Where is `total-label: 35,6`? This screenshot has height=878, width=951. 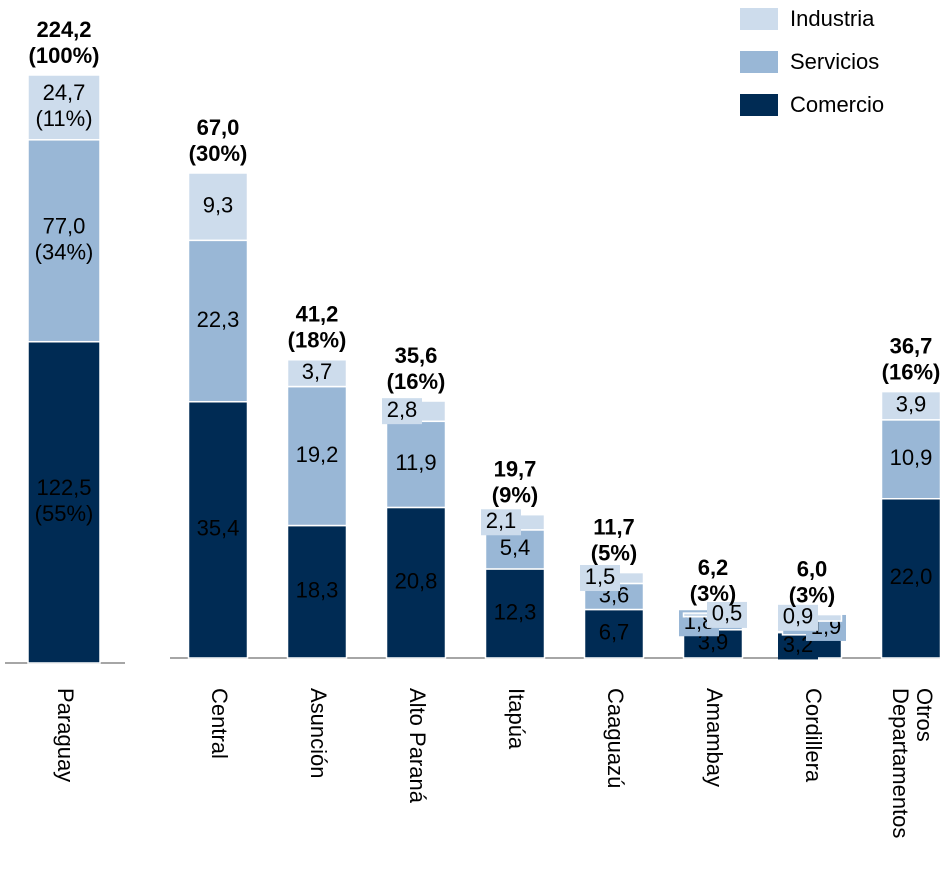 total-label: 35,6 is located at coordinates (416, 355).